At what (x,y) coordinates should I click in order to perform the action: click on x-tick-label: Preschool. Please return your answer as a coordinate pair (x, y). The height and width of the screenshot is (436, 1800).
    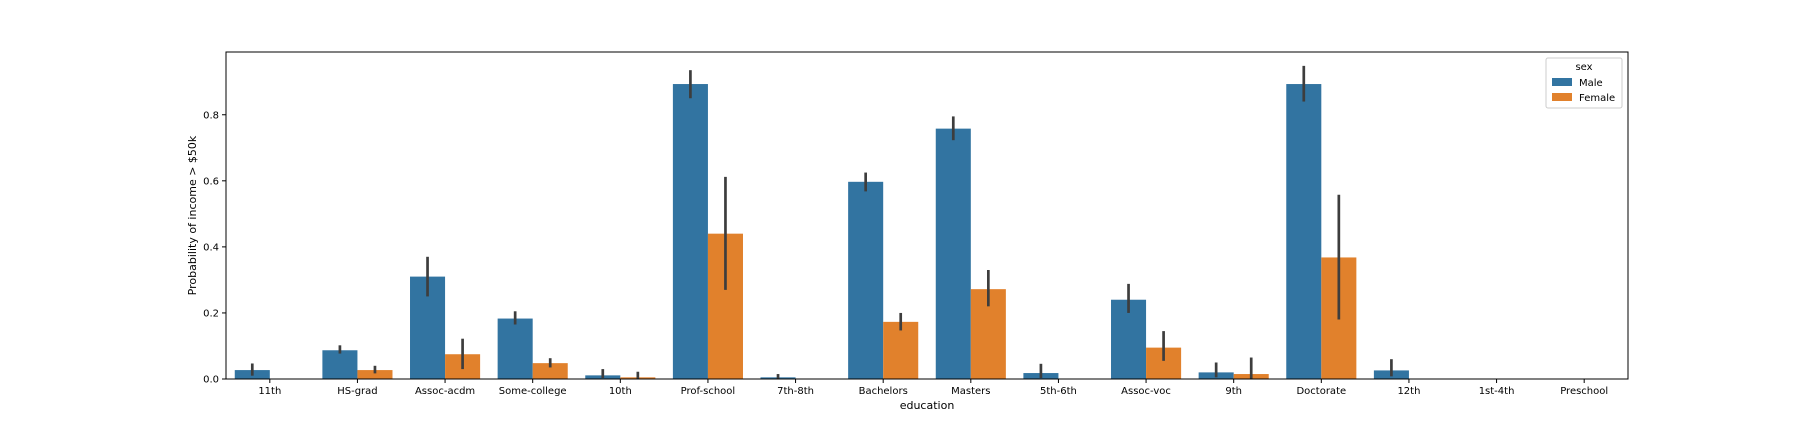
    Looking at the image, I should click on (1584, 391).